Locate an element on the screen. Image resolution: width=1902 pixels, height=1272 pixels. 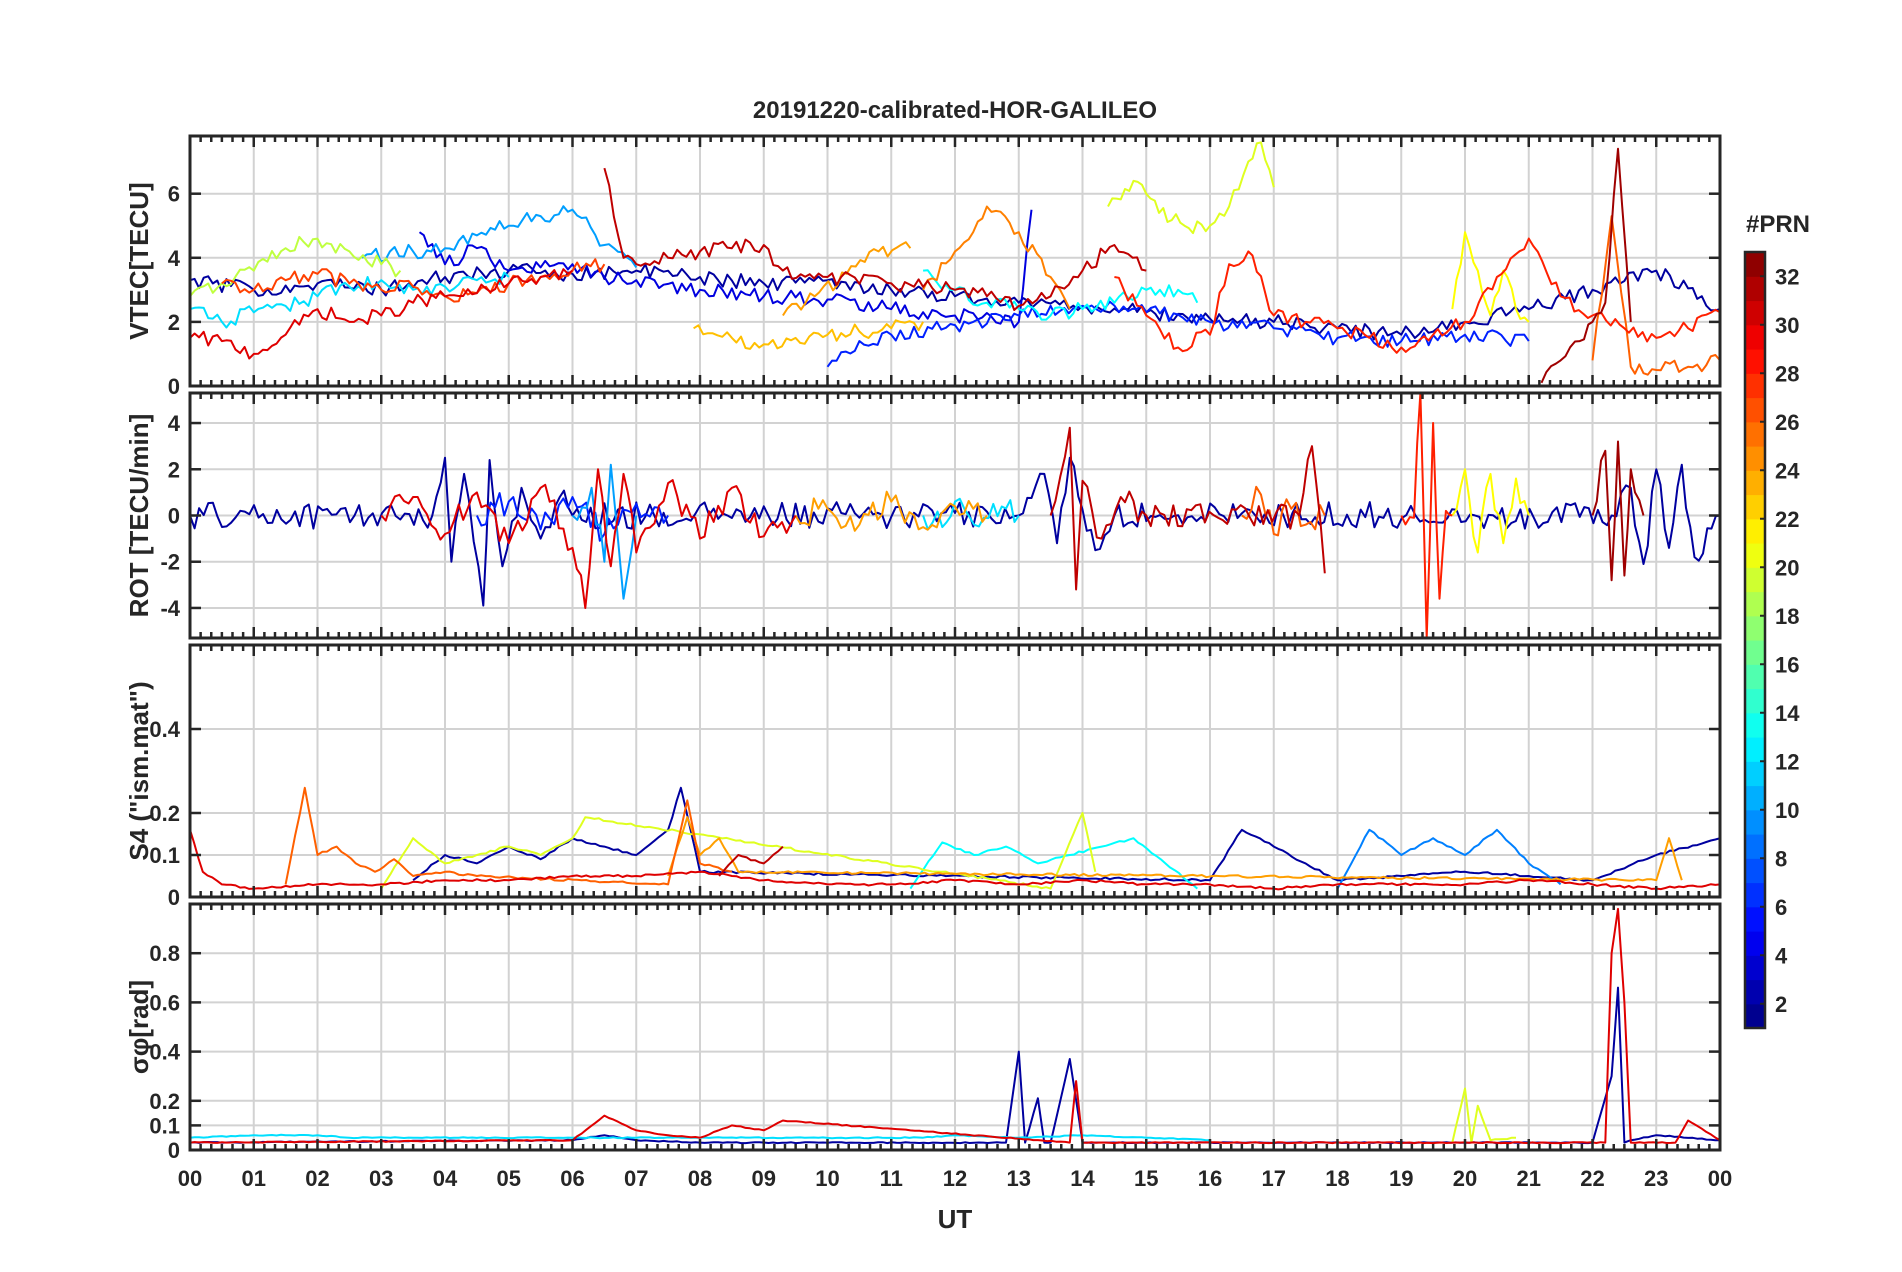
y-axis-label: ROT [TECU/min] is located at coordinates (139, 516).